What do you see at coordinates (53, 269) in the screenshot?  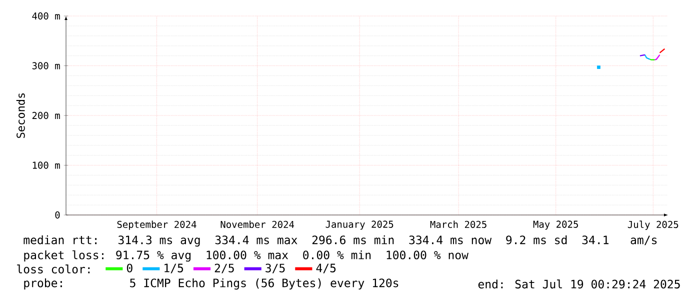 I see `legend-title: loss color:` at bounding box center [53, 269].